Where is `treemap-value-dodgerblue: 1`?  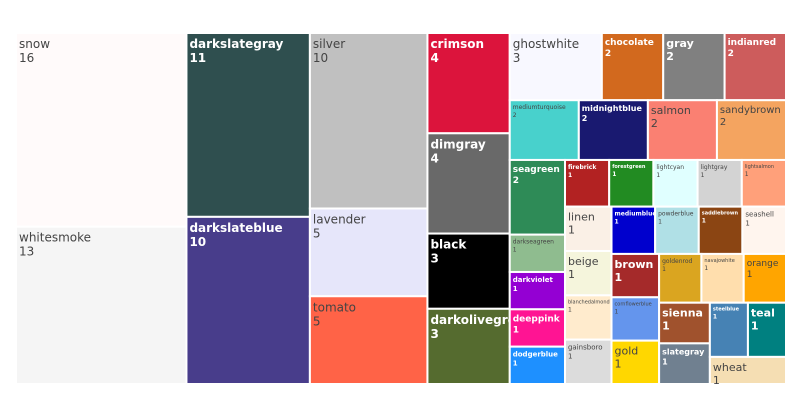 treemap-value-dodgerblue: 1 is located at coordinates (515, 364).